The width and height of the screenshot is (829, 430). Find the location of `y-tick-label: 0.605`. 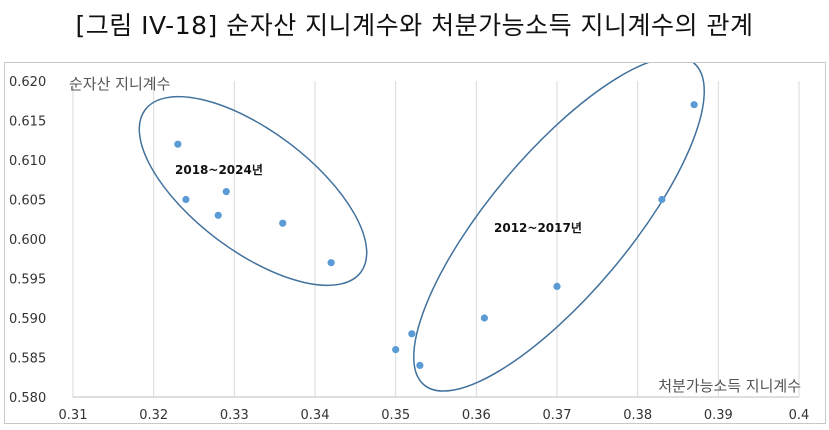

y-tick-label: 0.605 is located at coordinates (27, 201).